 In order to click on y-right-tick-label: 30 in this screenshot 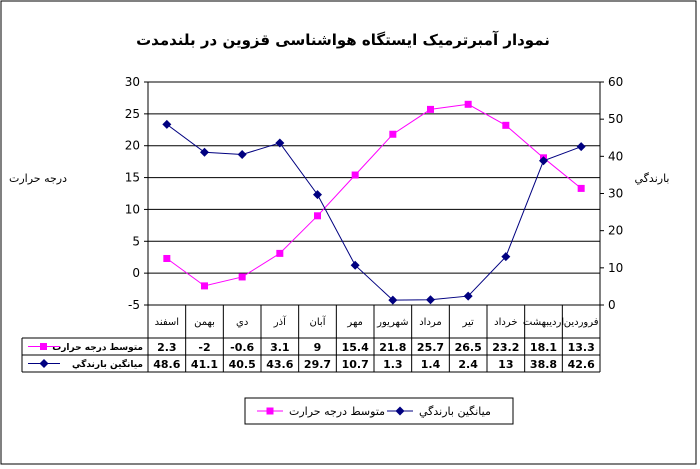, I will do `click(615, 194)`.